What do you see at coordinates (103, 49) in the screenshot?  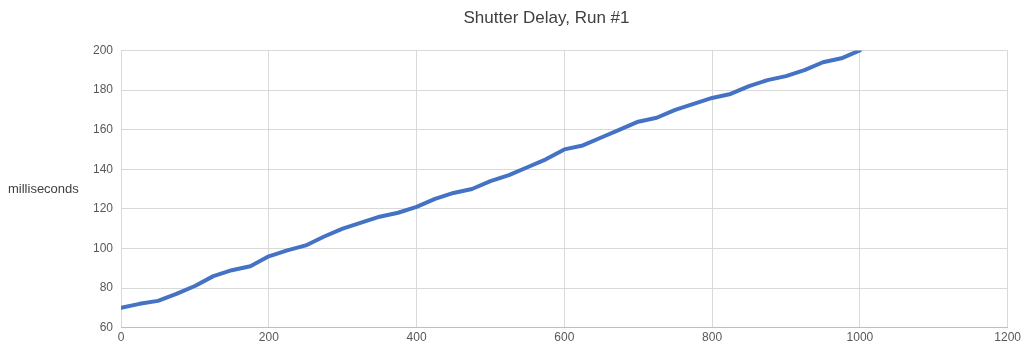 I see `y-tick-label: 200` at bounding box center [103, 49].